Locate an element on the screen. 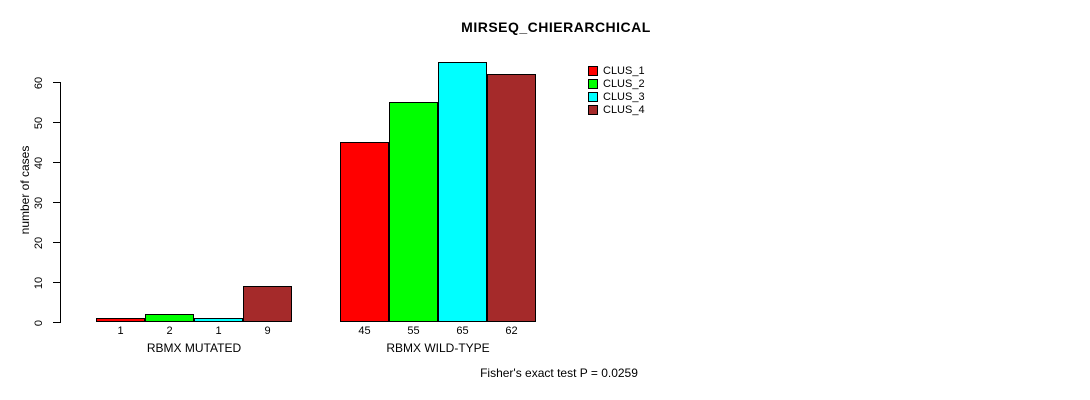 The image size is (1090, 400). bar-clus_4-group1 is located at coordinates (267, 304).